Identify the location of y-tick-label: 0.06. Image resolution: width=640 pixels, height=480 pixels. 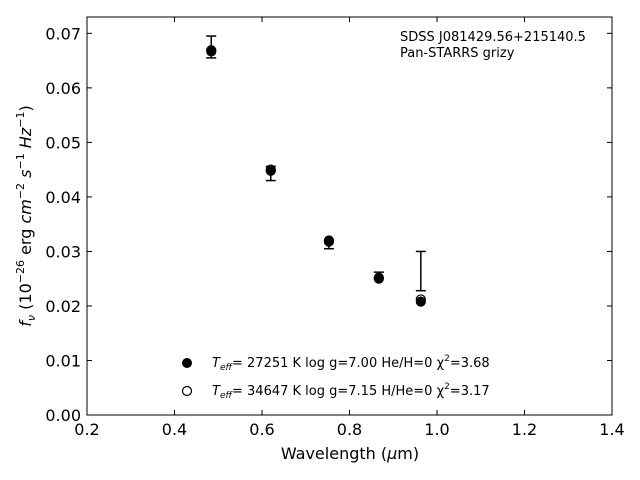
(63, 88).